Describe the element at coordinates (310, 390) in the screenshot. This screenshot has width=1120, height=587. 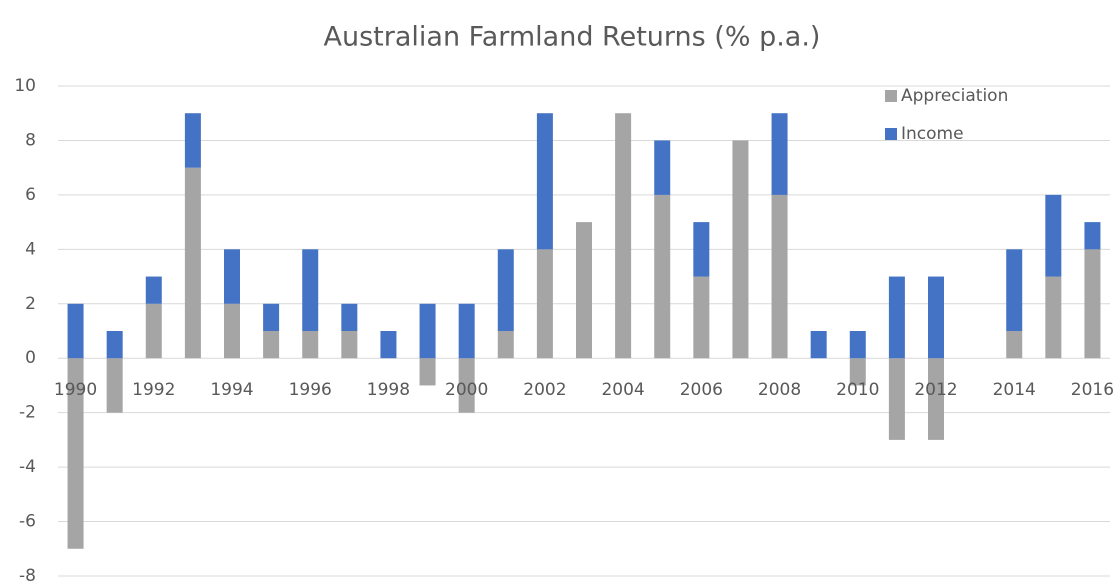
I see `x-tick-label: 1996` at that location.